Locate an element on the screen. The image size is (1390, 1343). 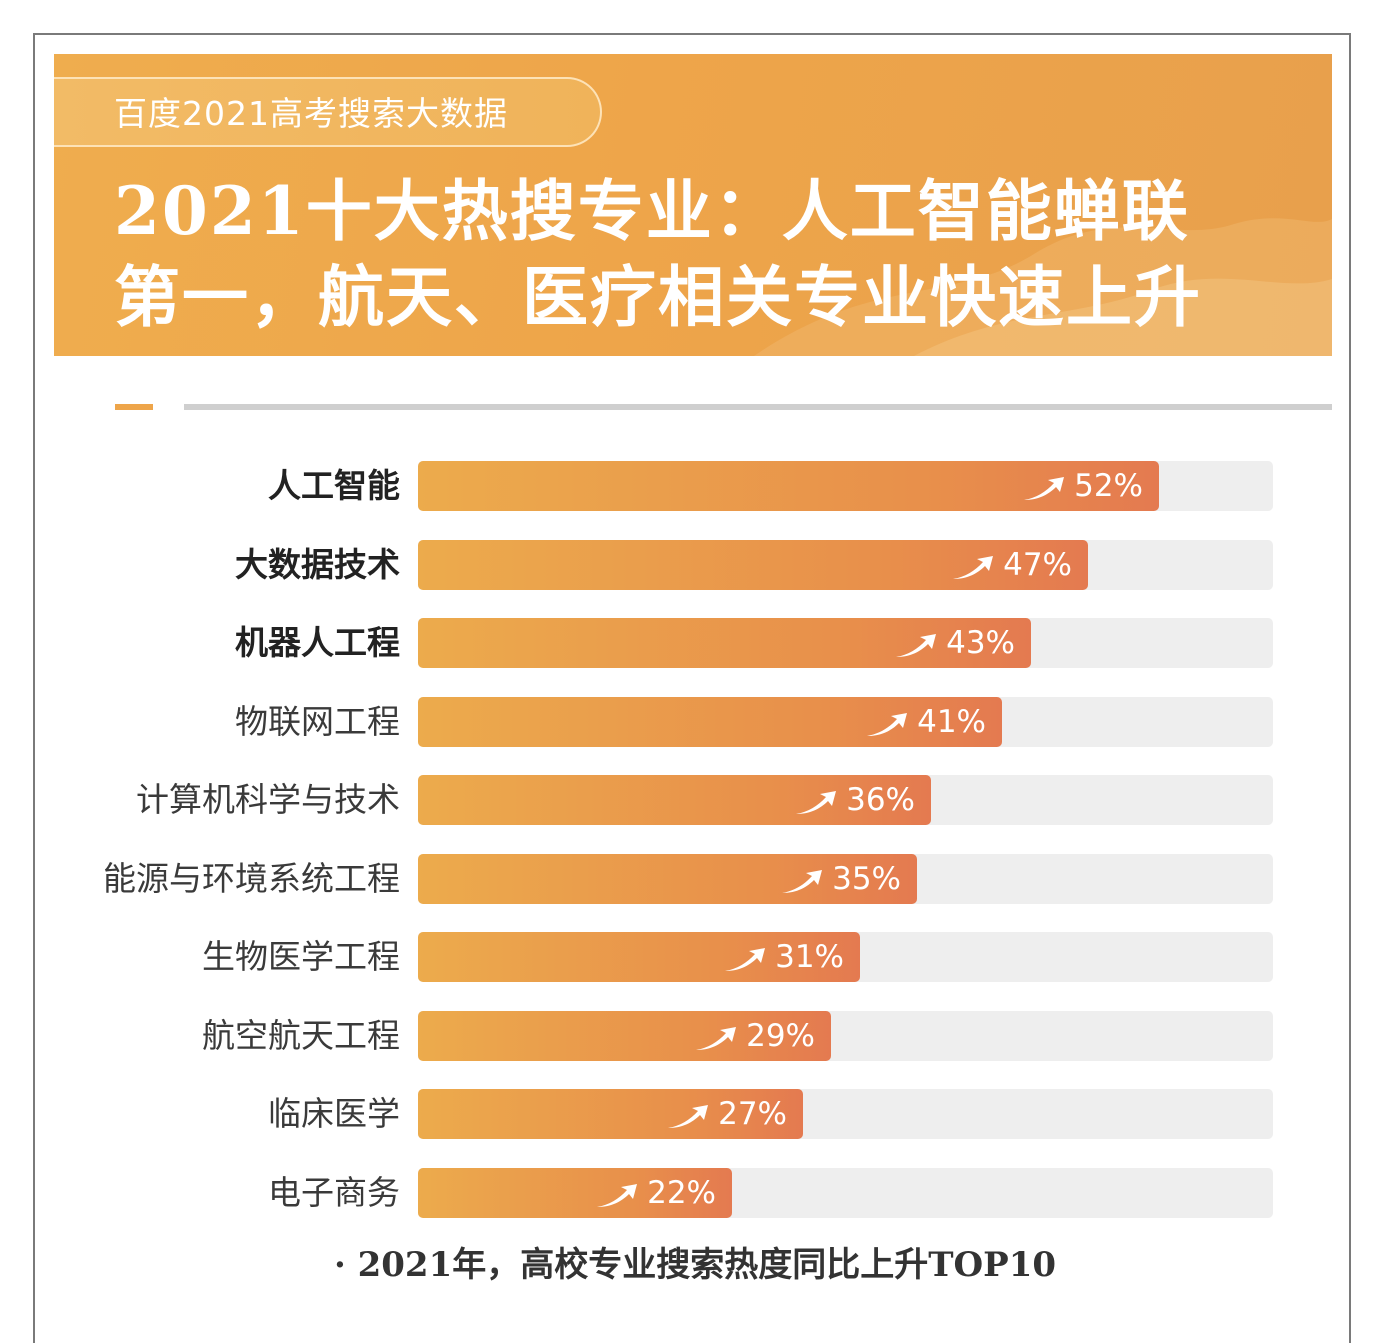
bar-value-label: 27% is located at coordinates (602, 1114).